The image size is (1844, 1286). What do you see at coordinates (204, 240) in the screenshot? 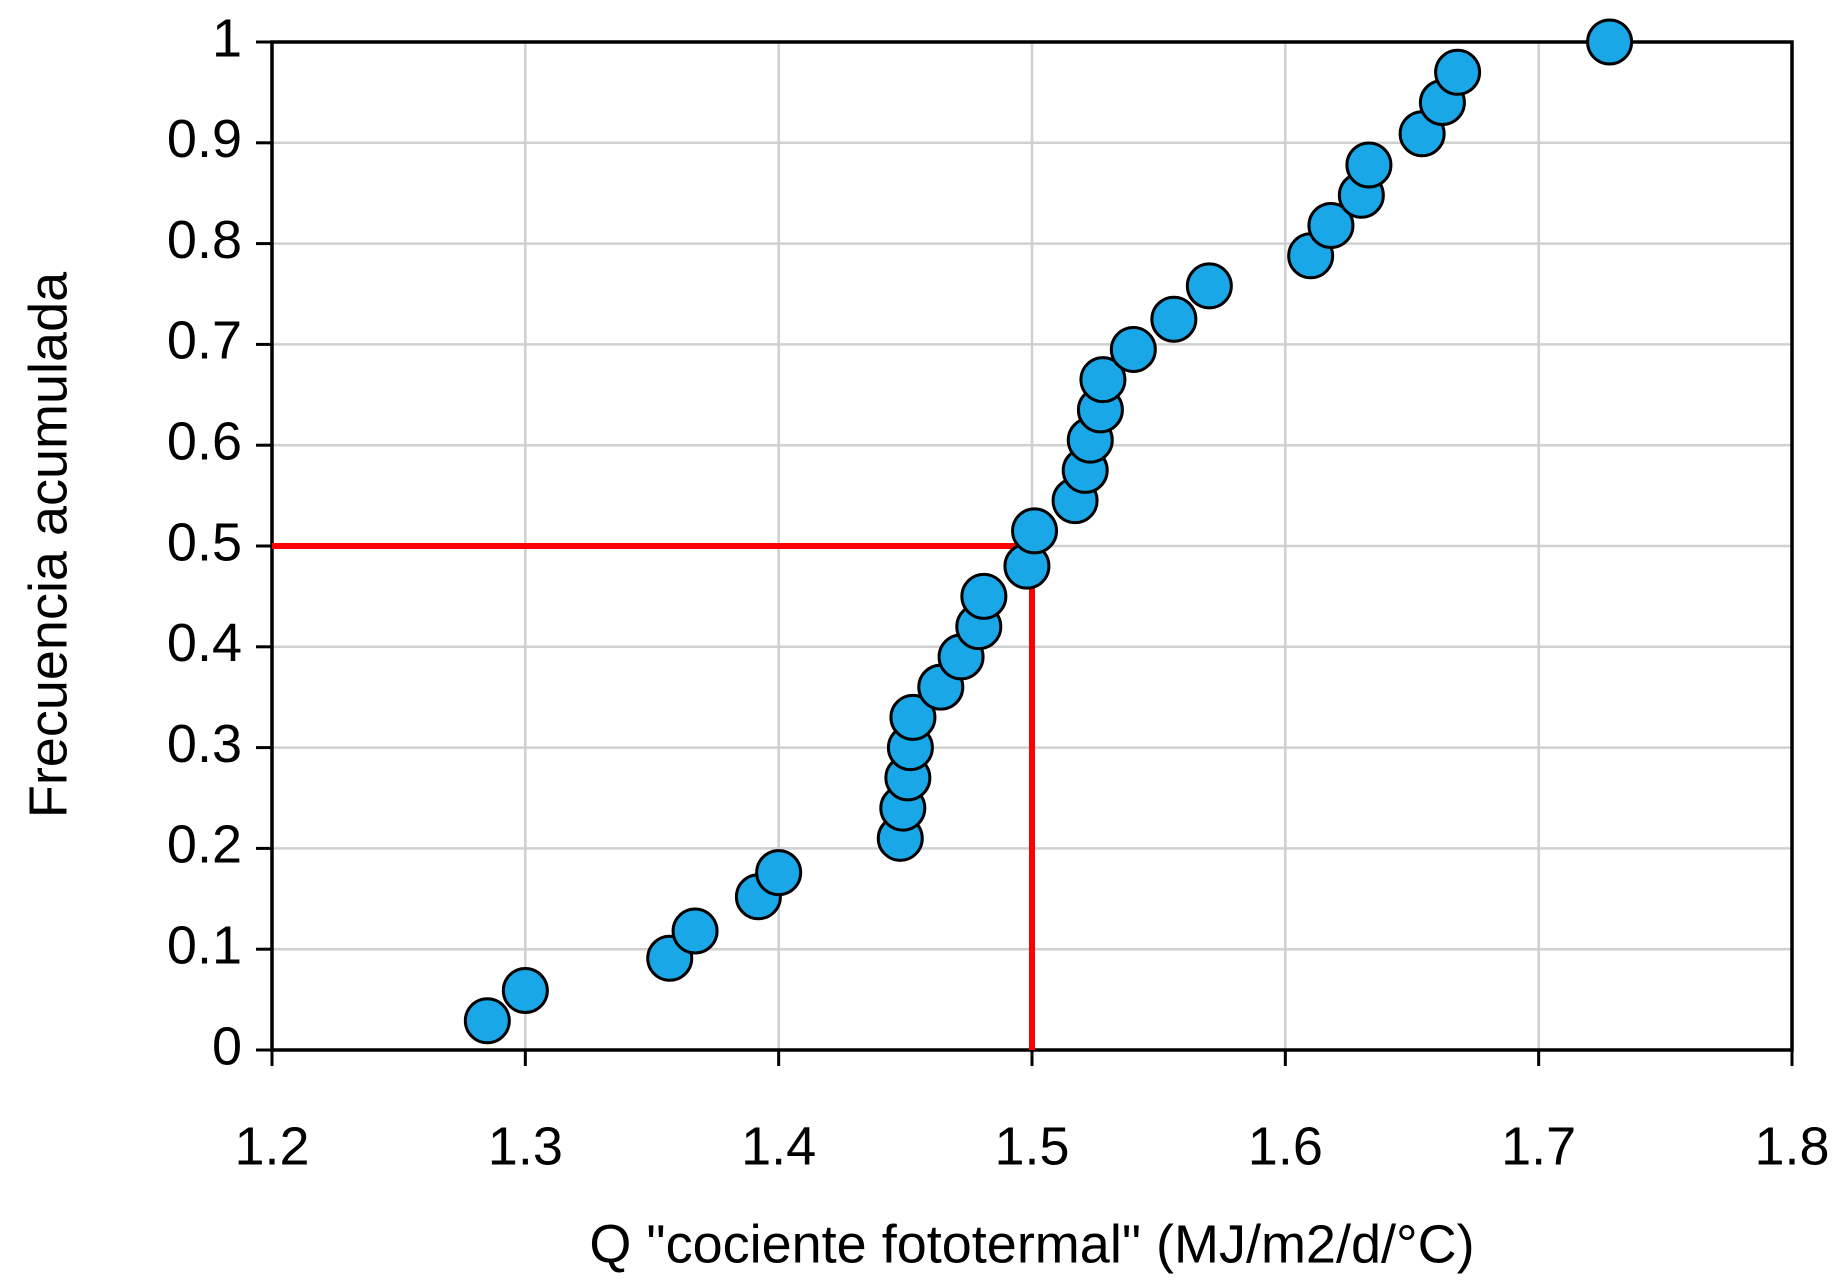
I see `y-tick-label: 0.8` at bounding box center [204, 240].